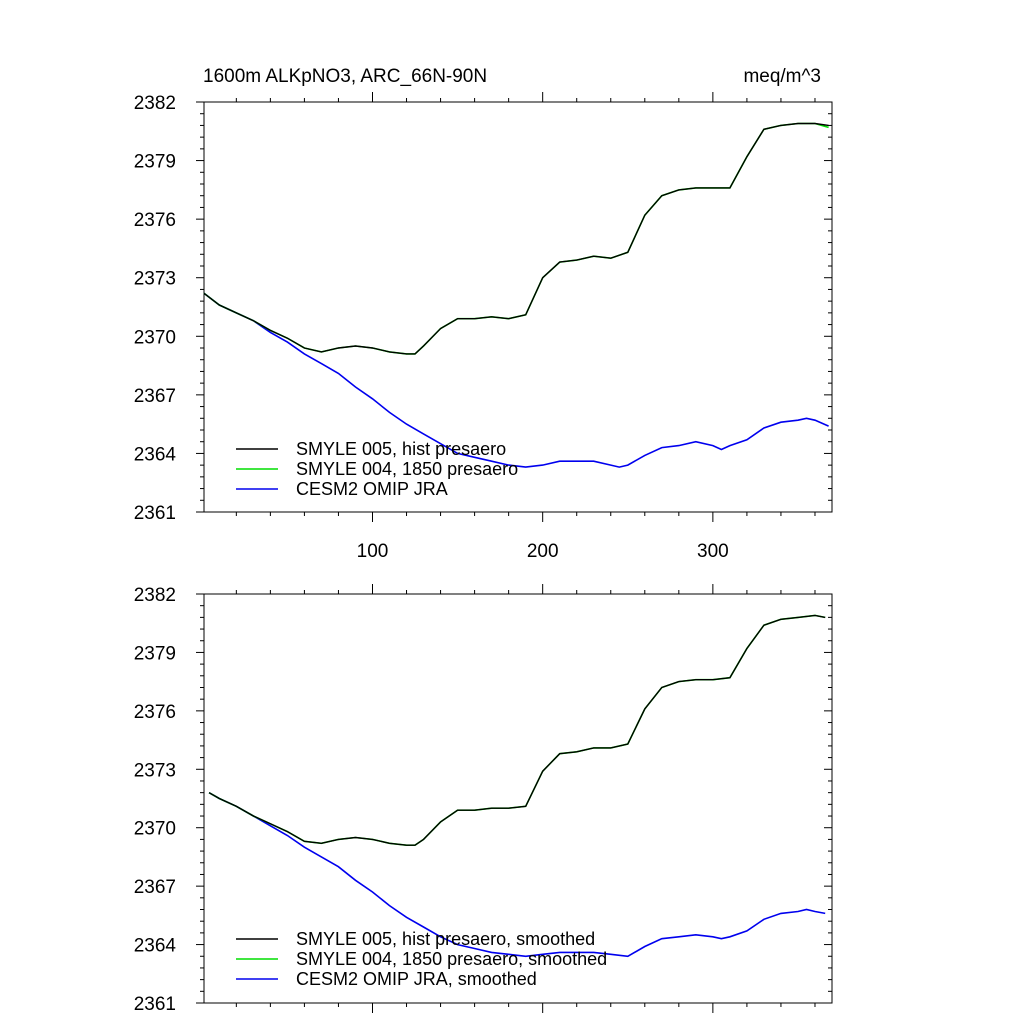  I want to click on legend-label: SMYLE 004, 1850 presaero, smoothed, so click(451, 959).